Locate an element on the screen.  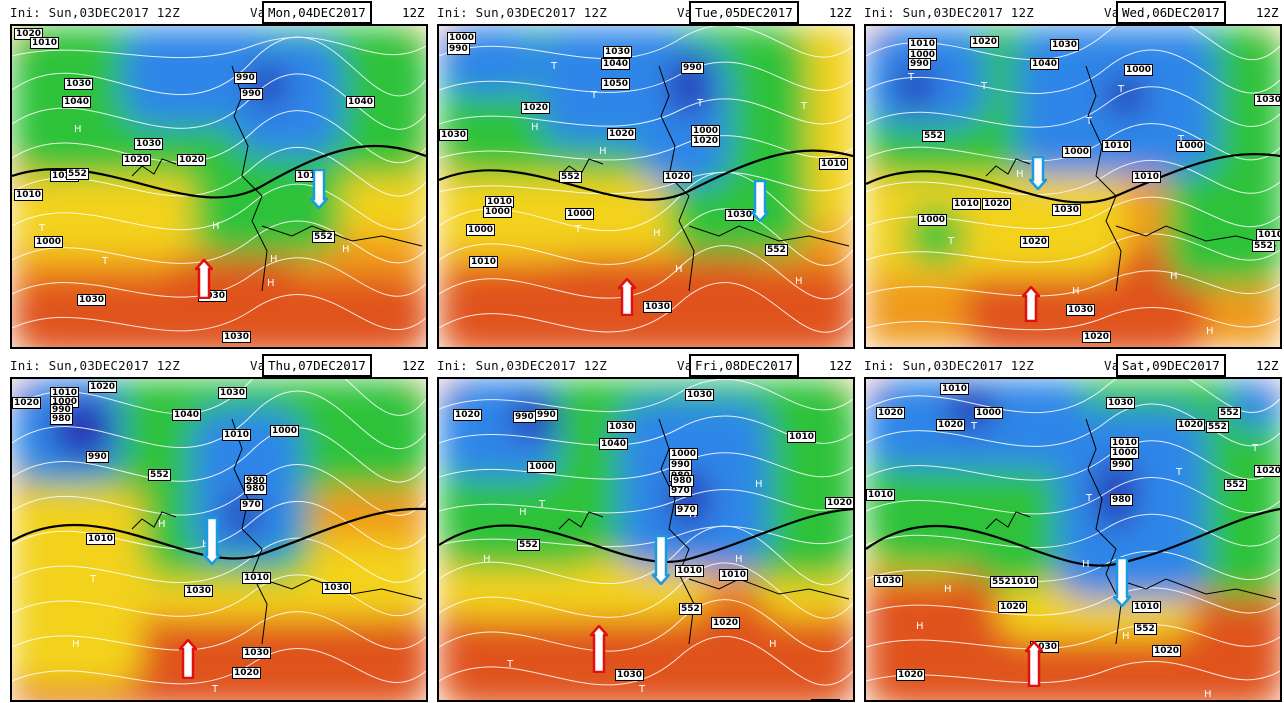
valid-date-box: Sat,09DEC2017 is located at coordinates (1171, 365).